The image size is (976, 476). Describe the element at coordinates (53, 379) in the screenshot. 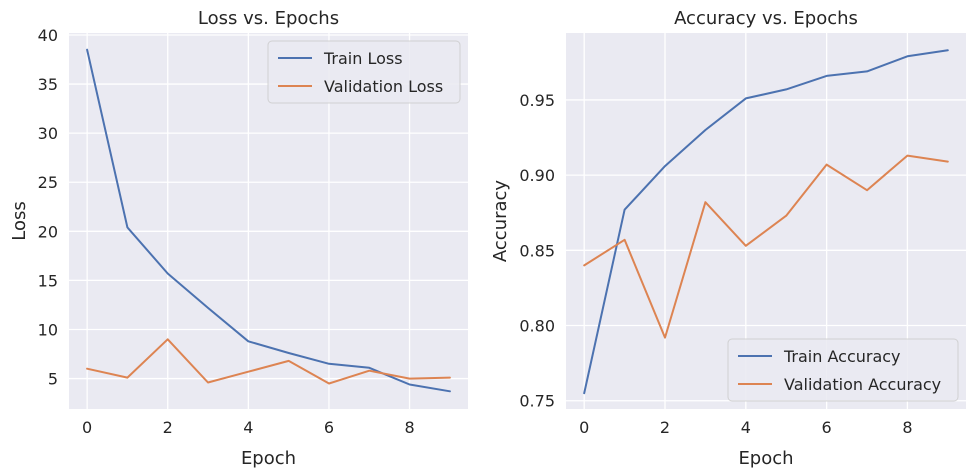

I see `y-tick-label: 5` at that location.